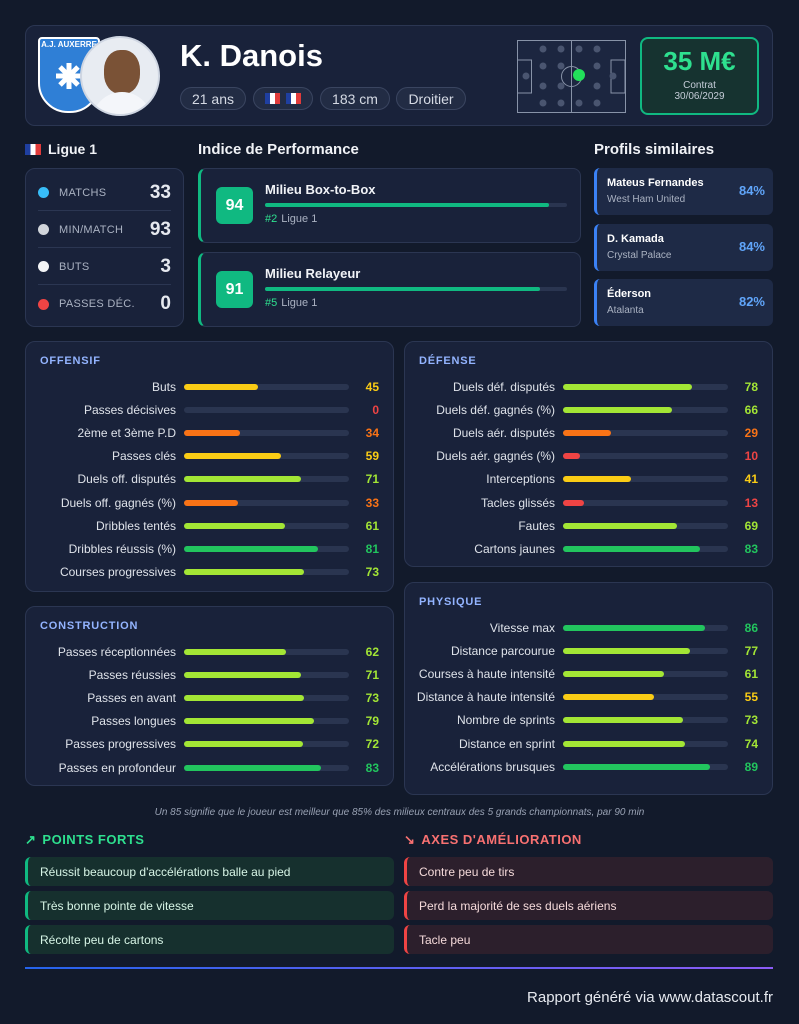  What do you see at coordinates (505, 720) in the screenshot?
I see `row-label: Nombre de sprints` at bounding box center [505, 720].